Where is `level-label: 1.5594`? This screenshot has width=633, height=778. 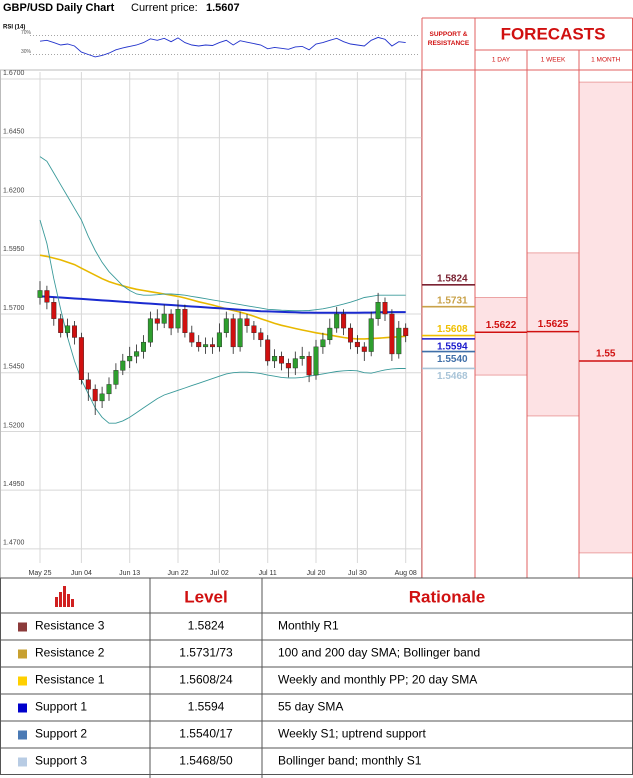
level-label: 1.5594 is located at coordinates (452, 347).